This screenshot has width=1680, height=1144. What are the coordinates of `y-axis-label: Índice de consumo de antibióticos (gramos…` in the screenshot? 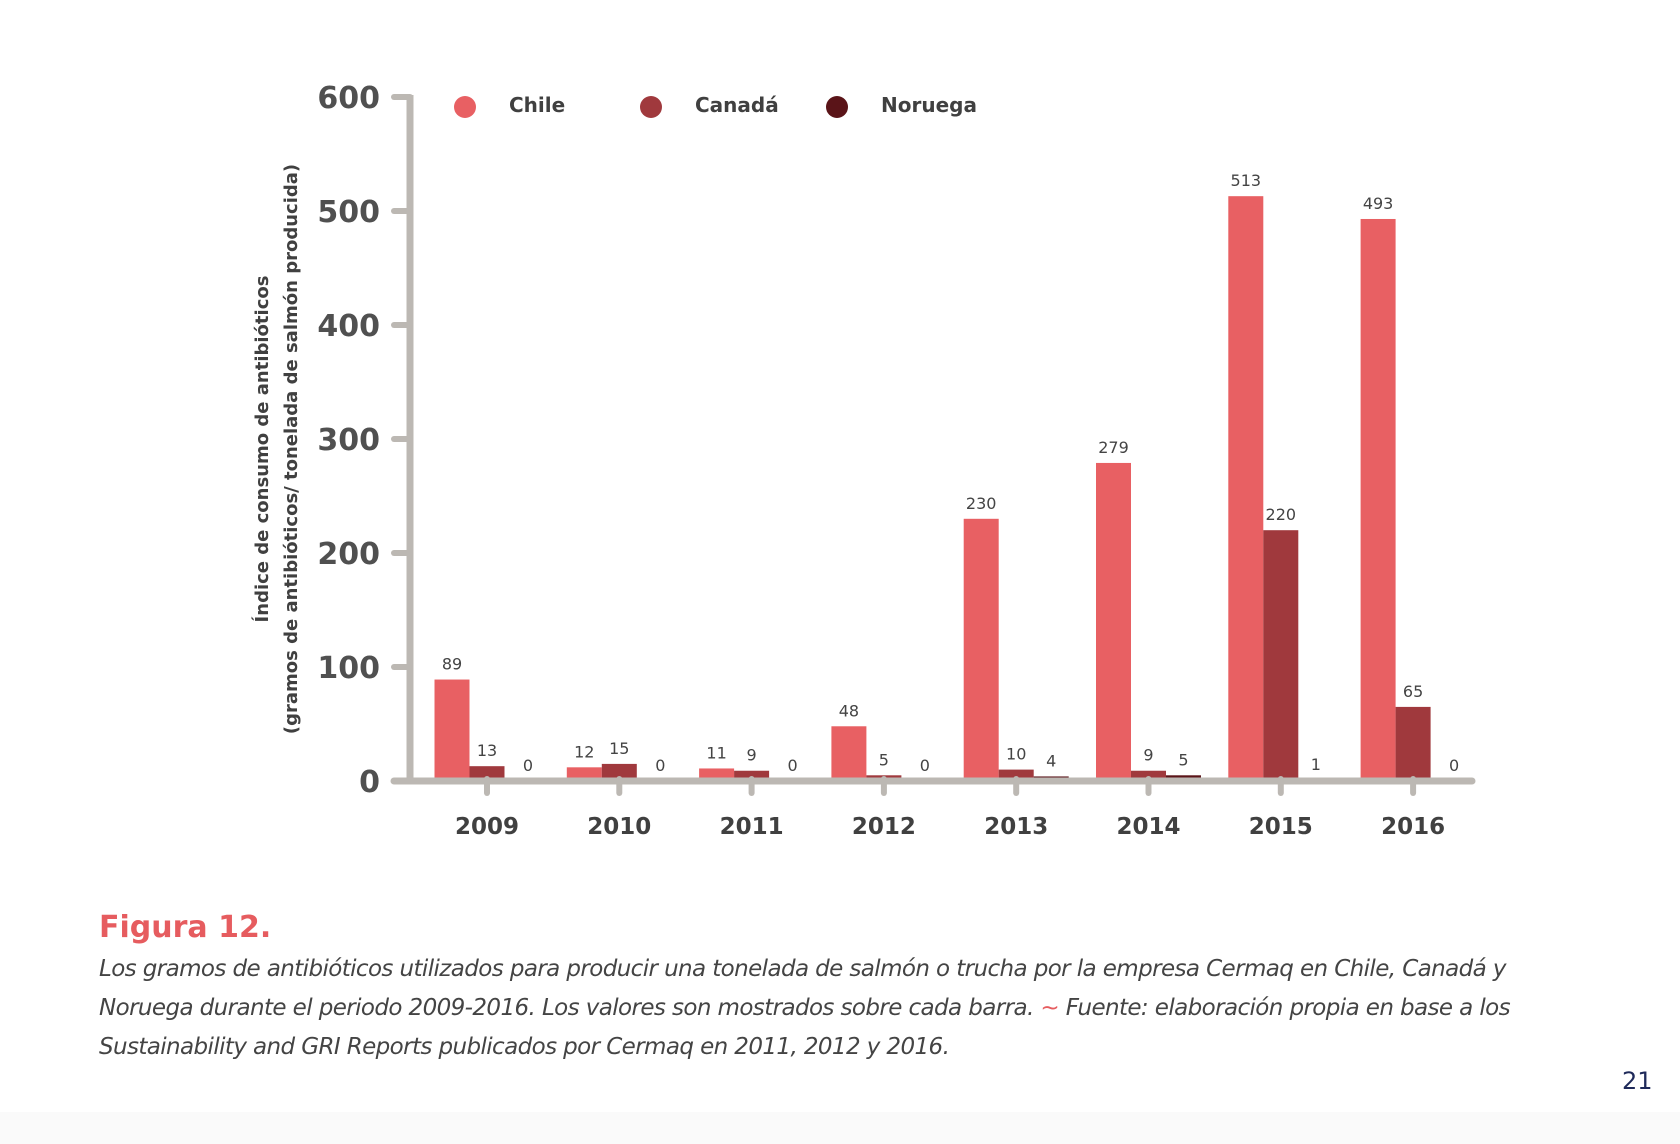 It's located at (276, 449).